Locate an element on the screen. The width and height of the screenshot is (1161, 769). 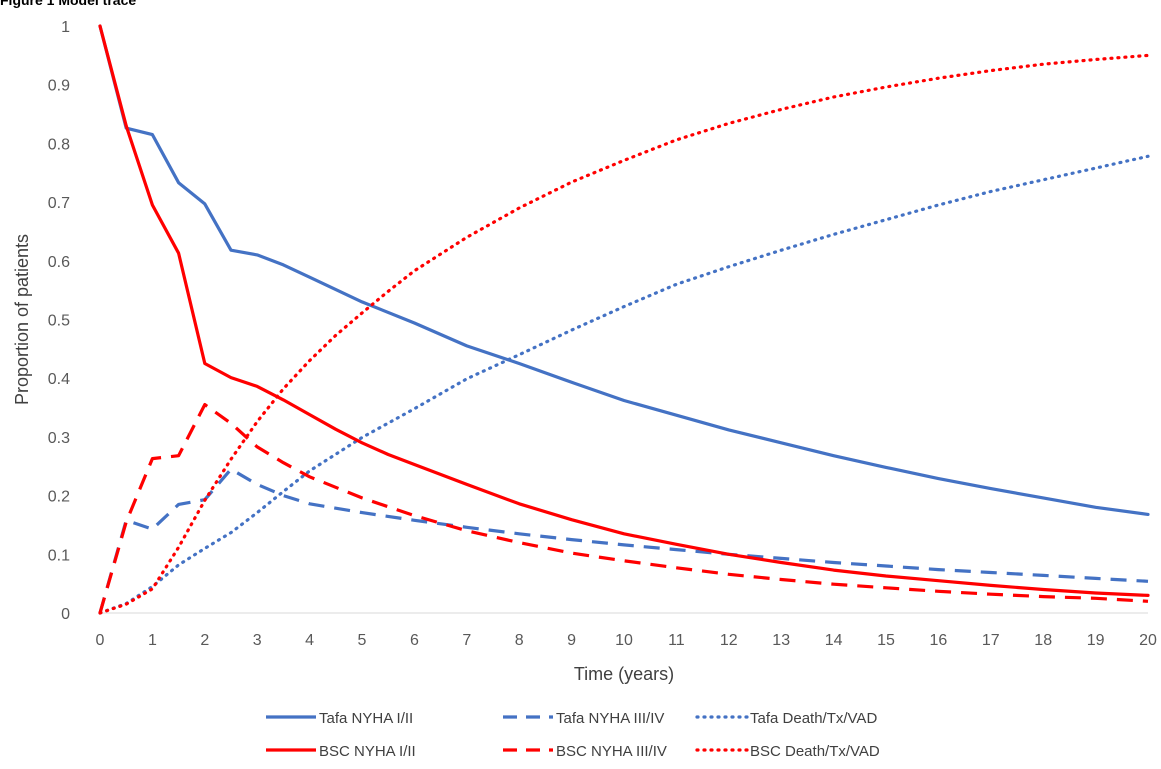
legend-label-2: Tafa Death/Tx/VAD is located at coordinates (813, 718).